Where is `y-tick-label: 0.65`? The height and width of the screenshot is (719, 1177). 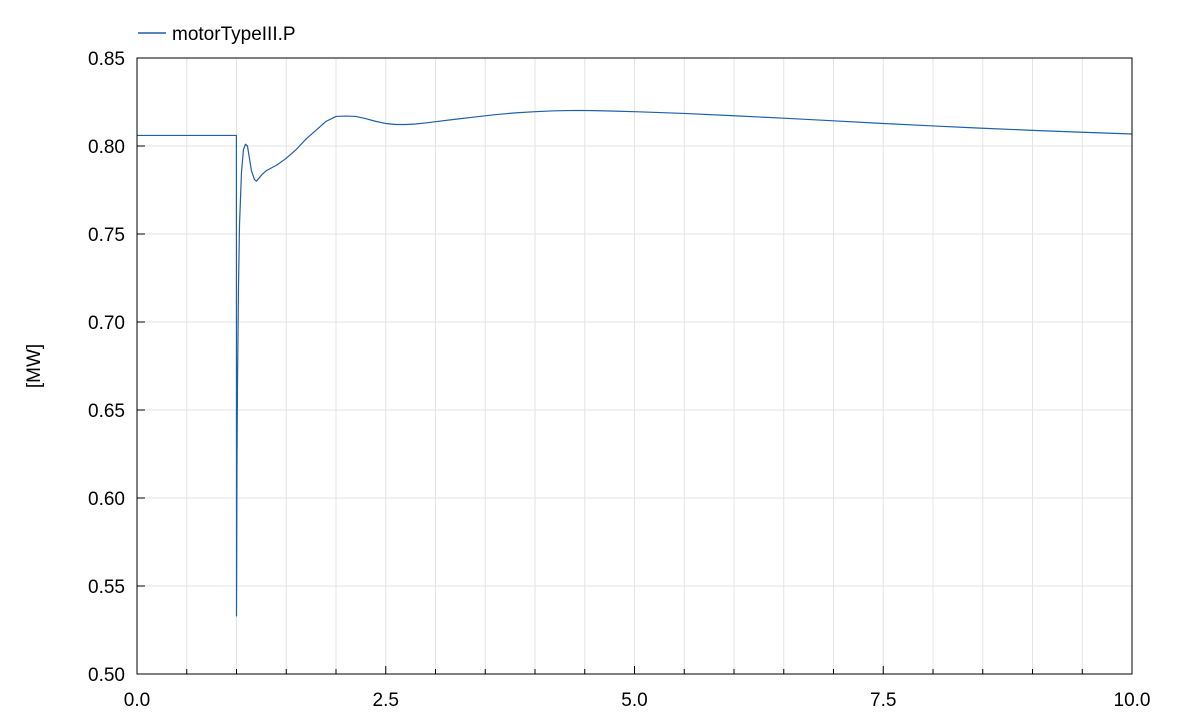 y-tick-label: 0.65 is located at coordinates (106, 411).